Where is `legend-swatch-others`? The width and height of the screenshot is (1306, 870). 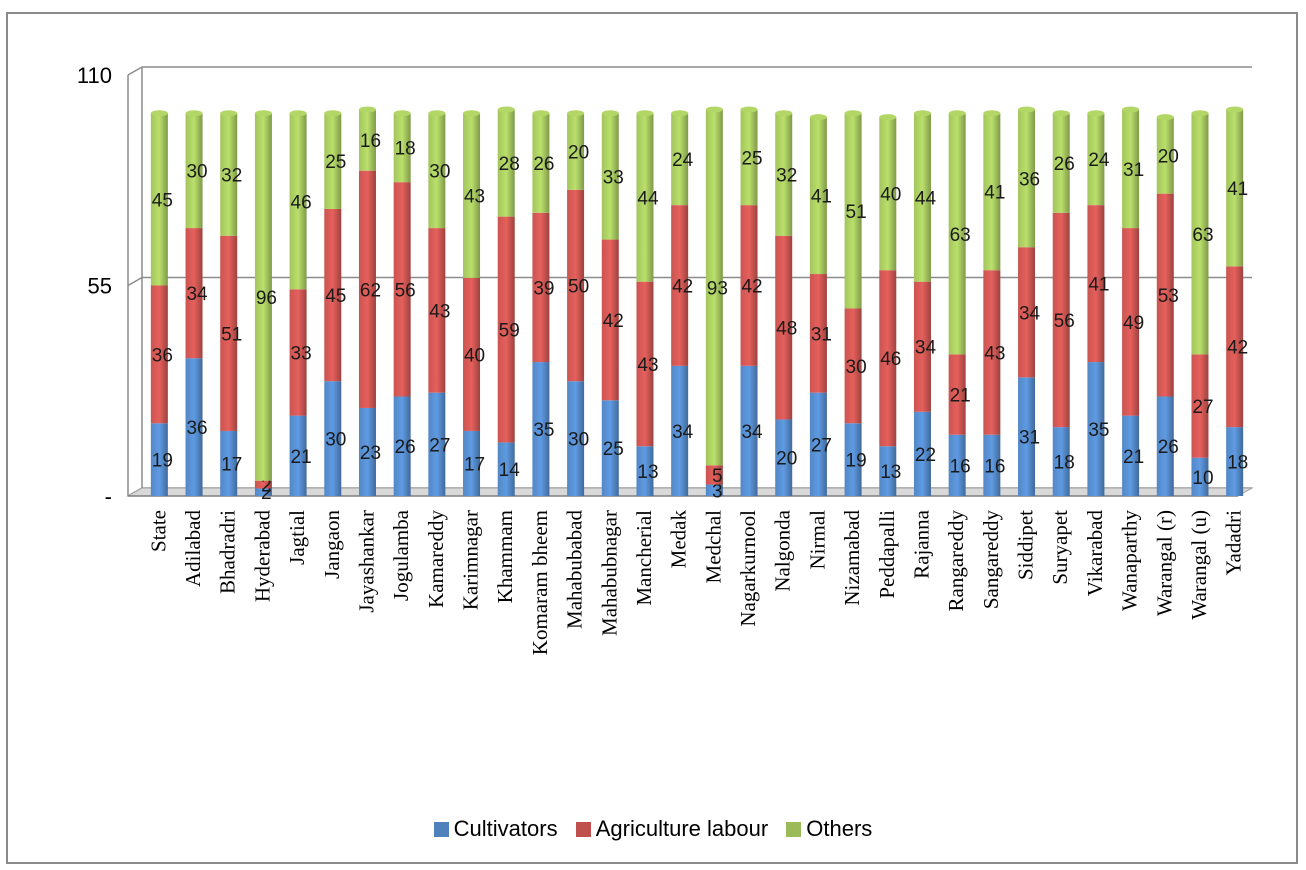 legend-swatch-others is located at coordinates (794, 829).